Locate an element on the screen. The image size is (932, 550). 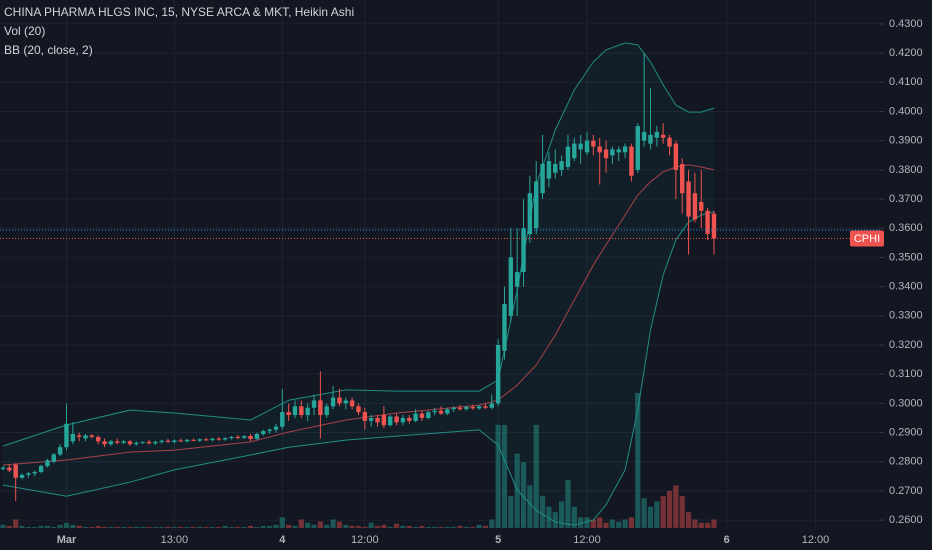
y-tick-label: 0.3200 is located at coordinates (906, 345).